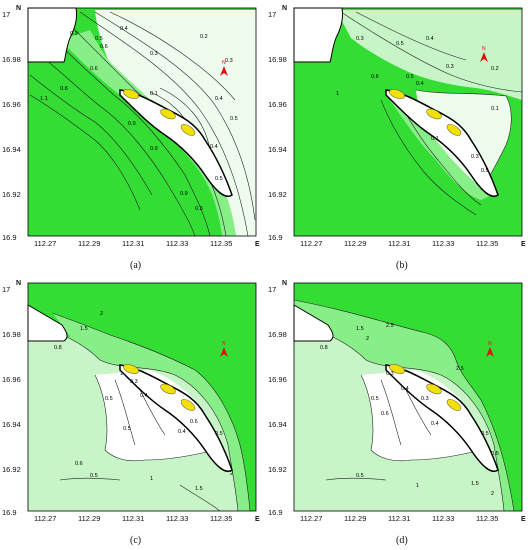 This screenshot has height=550, width=531. What do you see at coordinates (421, 415) in the screenshot?
I see `sea-shallow` at bounding box center [421, 415].